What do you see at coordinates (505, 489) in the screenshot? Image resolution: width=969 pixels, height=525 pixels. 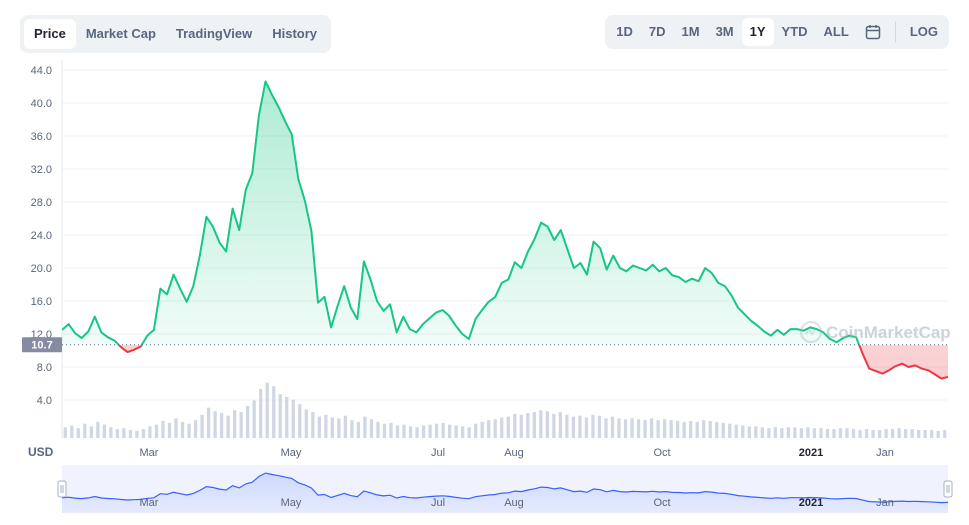 I see `navigator: Mar May Jul Aug Oct 2021 Jan` at bounding box center [505, 489].